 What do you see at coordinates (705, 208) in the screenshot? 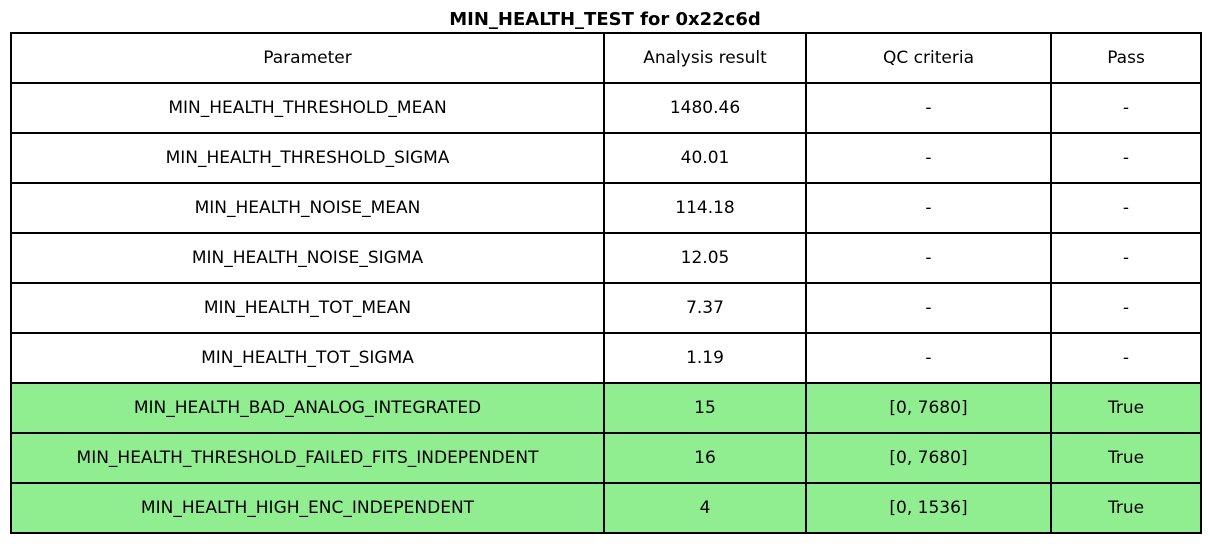
I see `result-cell: 114.18` at bounding box center [705, 208].